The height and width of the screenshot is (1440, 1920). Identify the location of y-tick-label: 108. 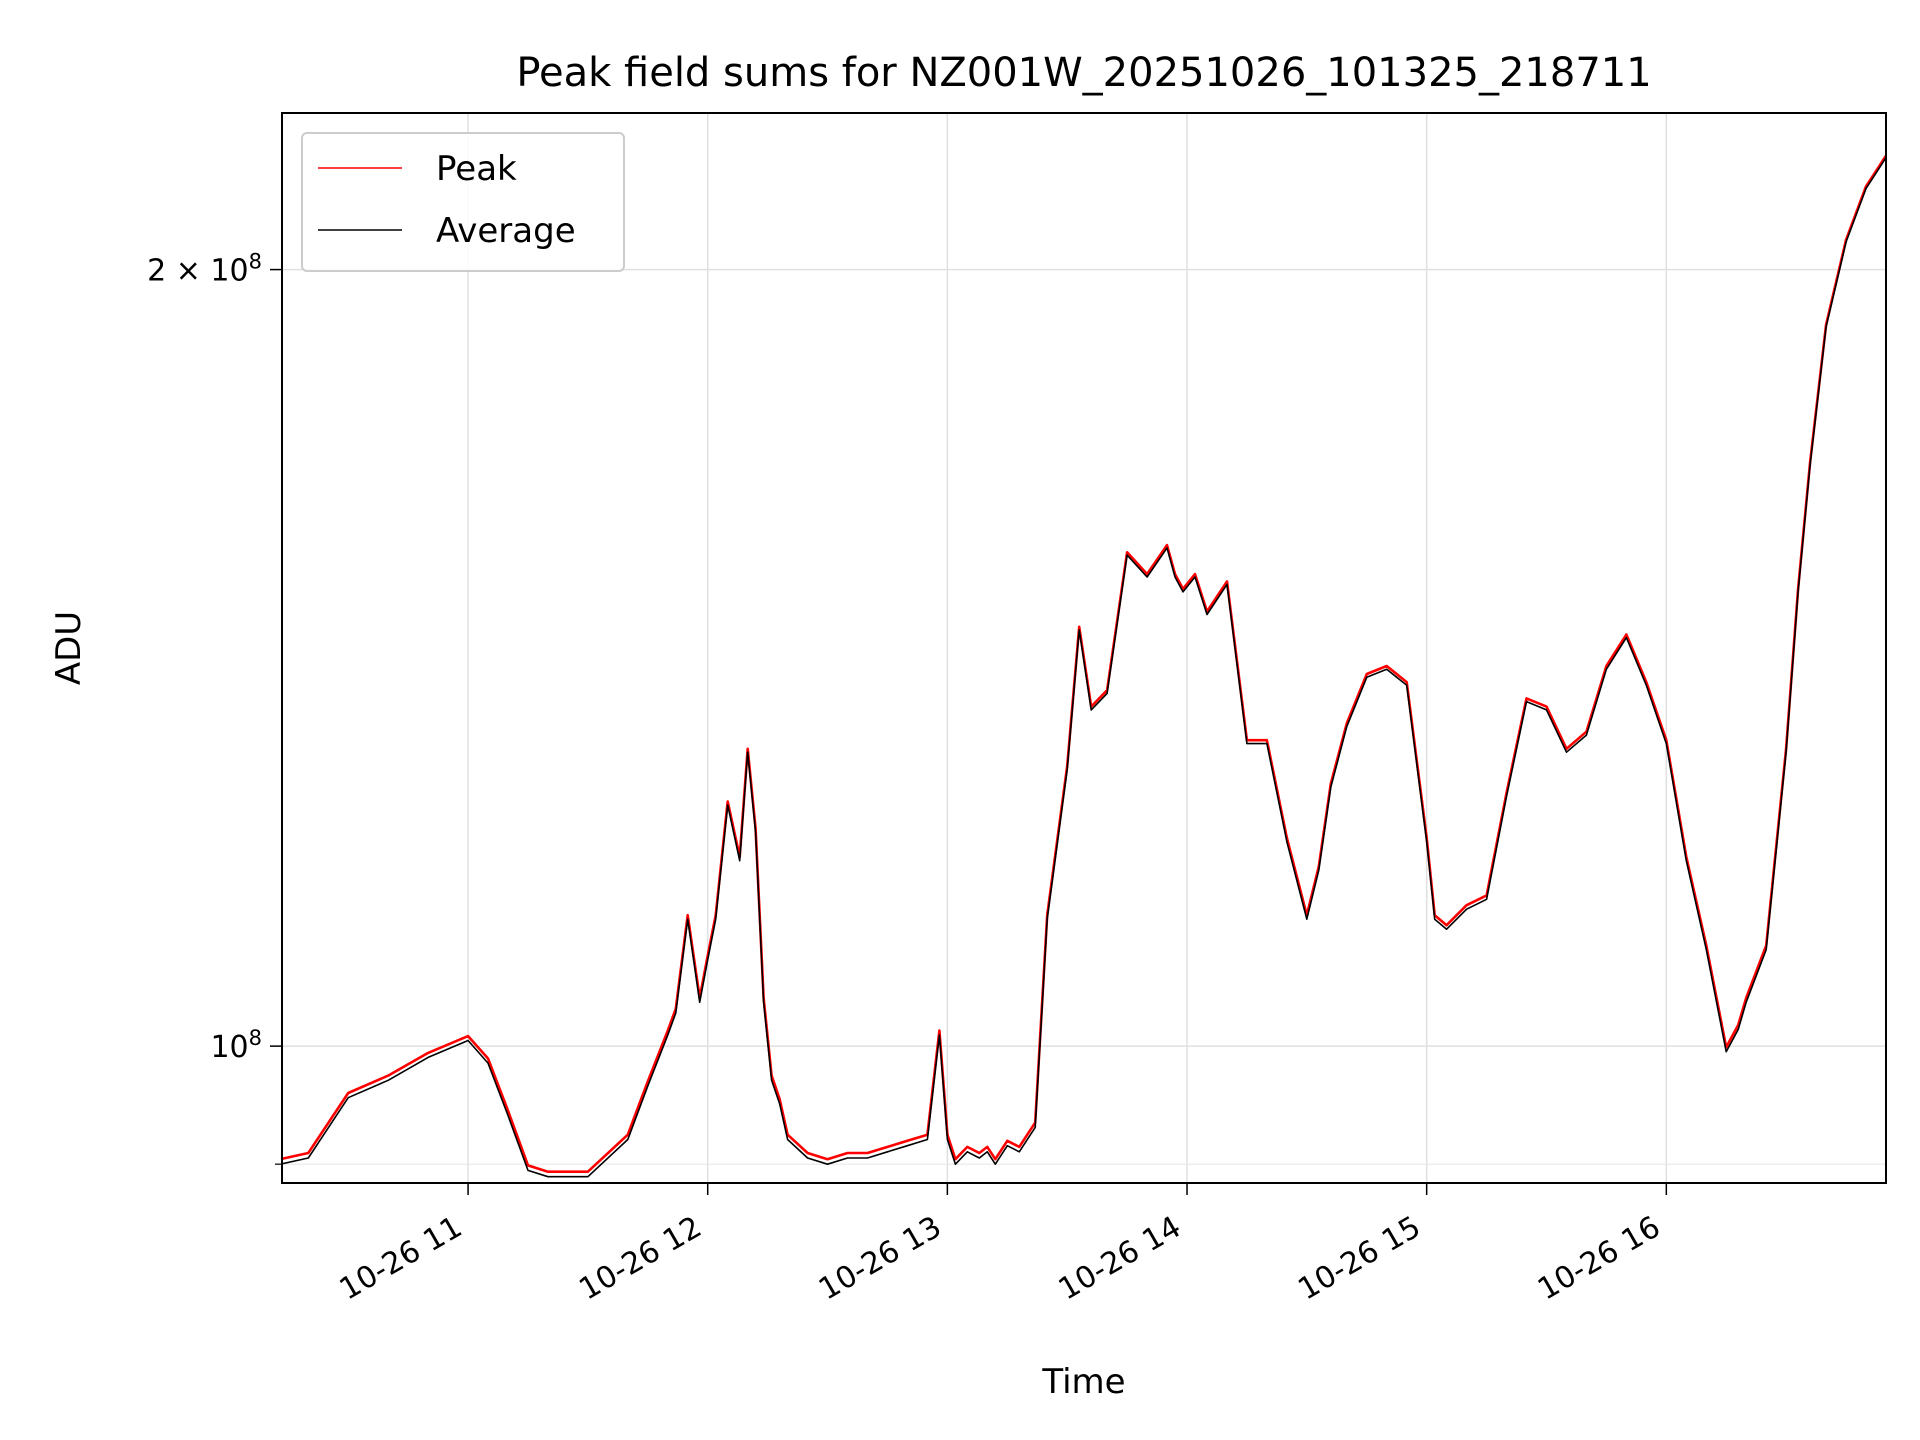
(236, 1045).